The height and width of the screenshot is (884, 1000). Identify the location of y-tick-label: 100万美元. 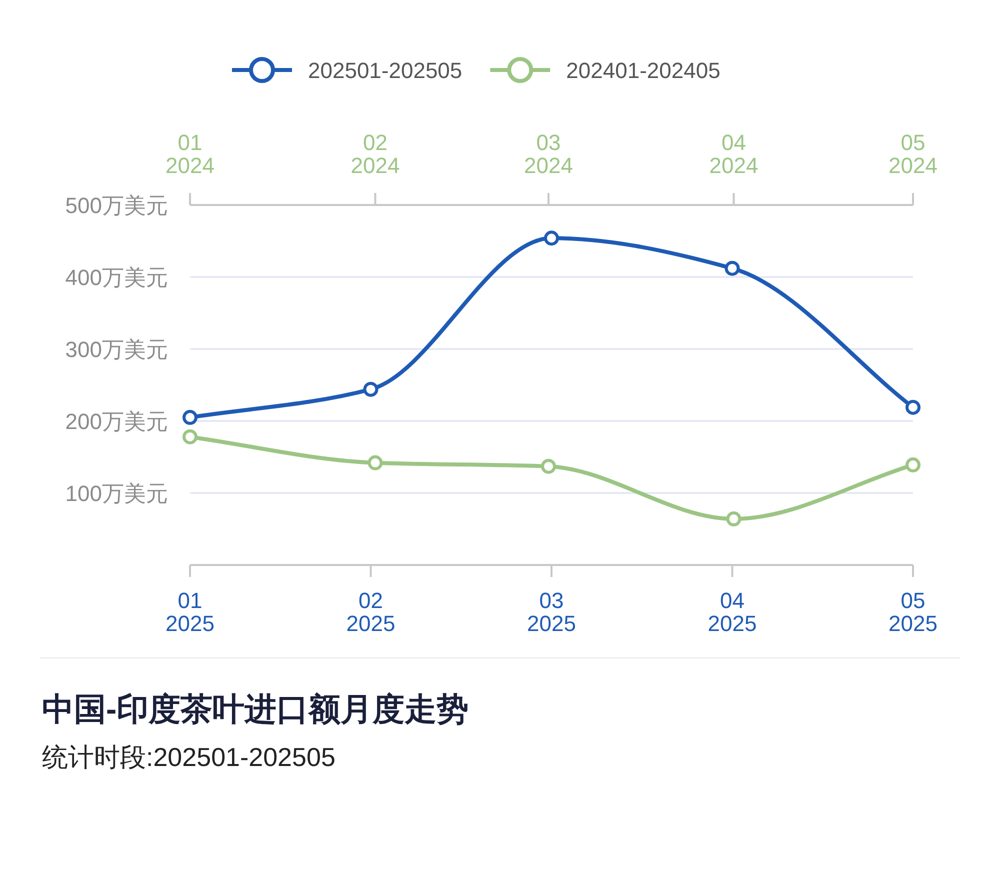
(116, 493).